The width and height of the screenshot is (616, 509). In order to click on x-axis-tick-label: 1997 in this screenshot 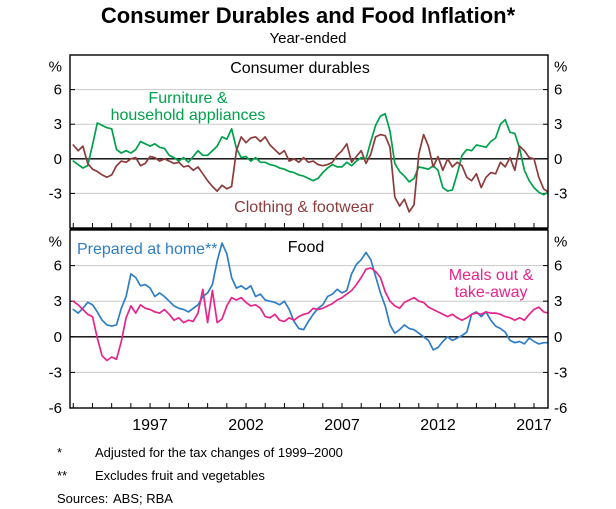, I will do `click(150, 425)`.